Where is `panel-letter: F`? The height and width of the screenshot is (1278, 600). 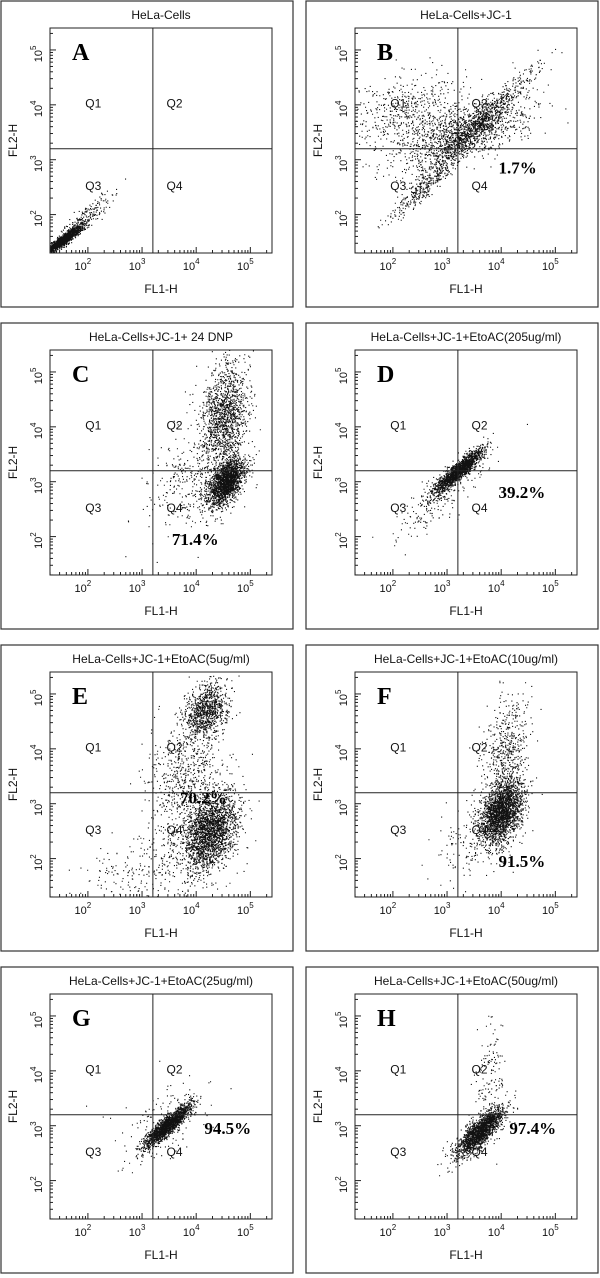
panel-letter: F is located at coordinates (384, 697).